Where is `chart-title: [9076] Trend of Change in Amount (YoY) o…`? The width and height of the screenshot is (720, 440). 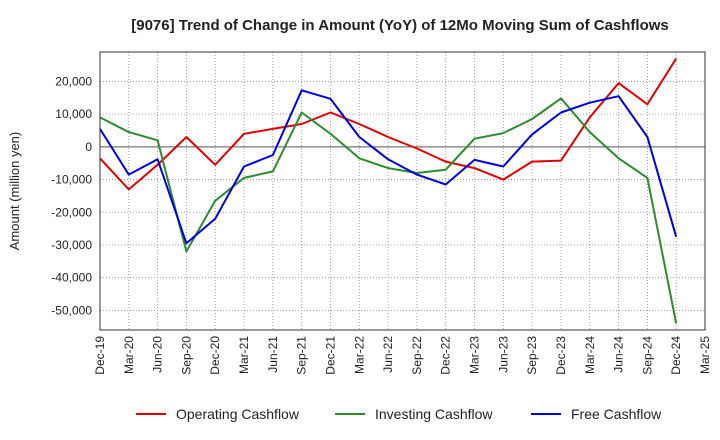
chart-title: [9076] Trend of Change in Amount (YoY) o… is located at coordinates (400, 25).